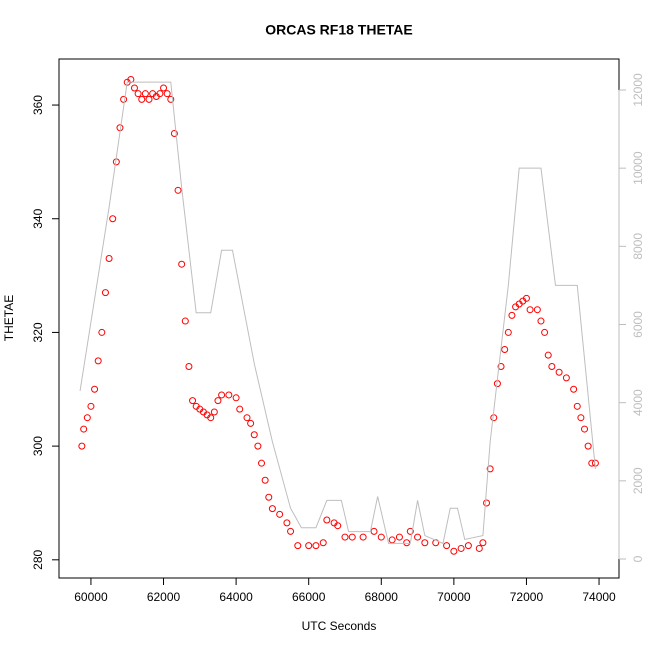 The width and height of the screenshot is (650, 650). Describe the element at coordinates (164, 597) in the screenshot. I see `x-tick-label: 62000` at that location.